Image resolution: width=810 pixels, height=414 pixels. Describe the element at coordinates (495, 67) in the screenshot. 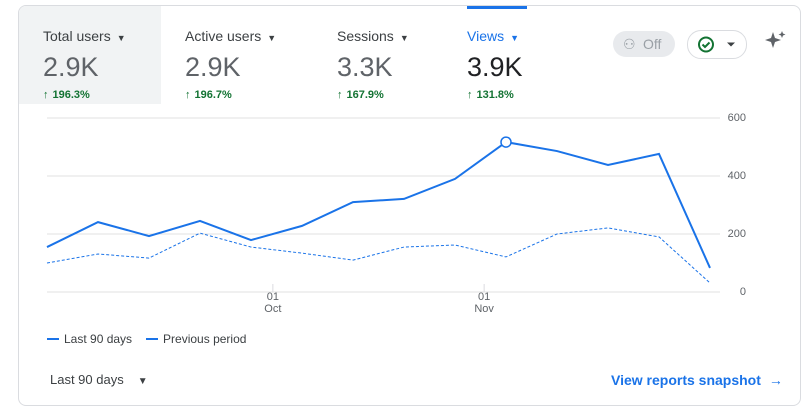

I see `tab-value: 3.9K` at that location.